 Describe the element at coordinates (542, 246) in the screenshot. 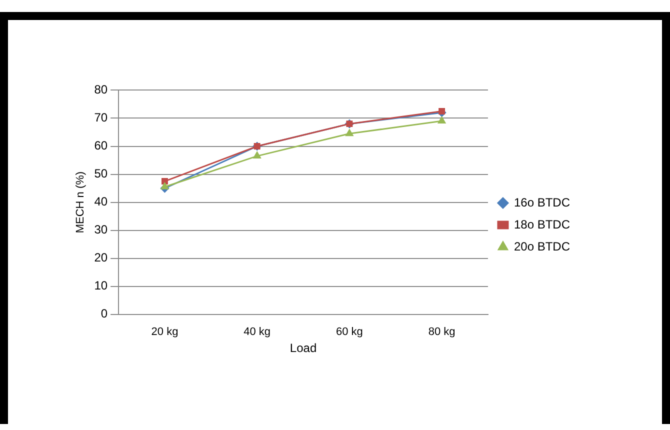

I see `legend-label: 20o BTDC` at that location.